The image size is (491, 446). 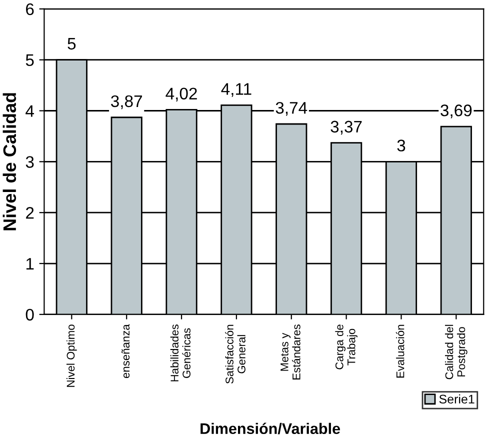 I want to click on y-tick-label: 3, so click(x=30, y=162).